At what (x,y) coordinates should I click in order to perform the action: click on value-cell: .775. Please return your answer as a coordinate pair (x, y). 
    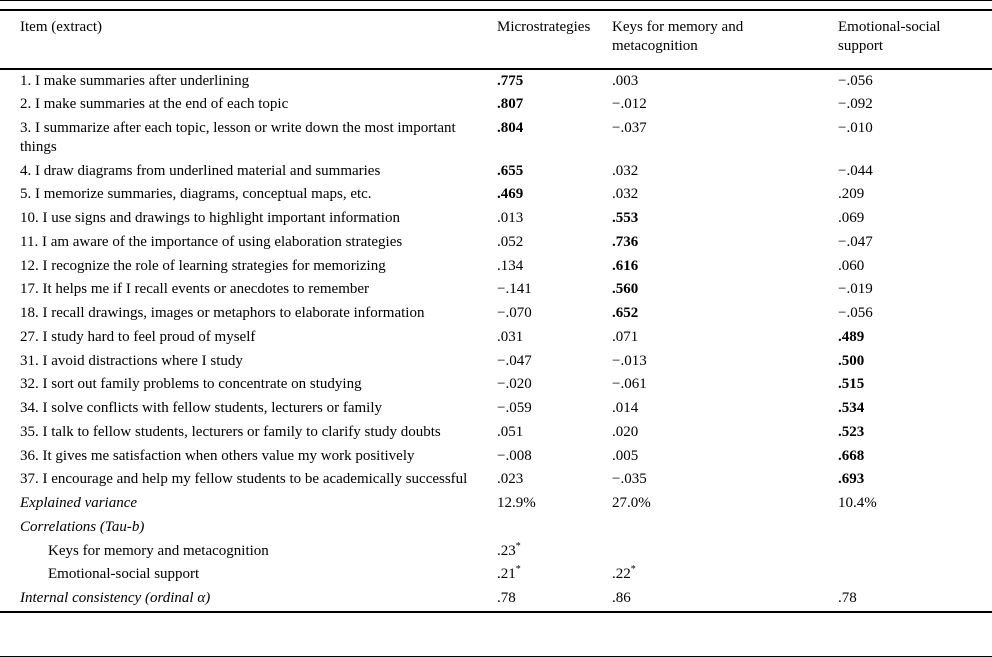
    Looking at the image, I should click on (510, 80).